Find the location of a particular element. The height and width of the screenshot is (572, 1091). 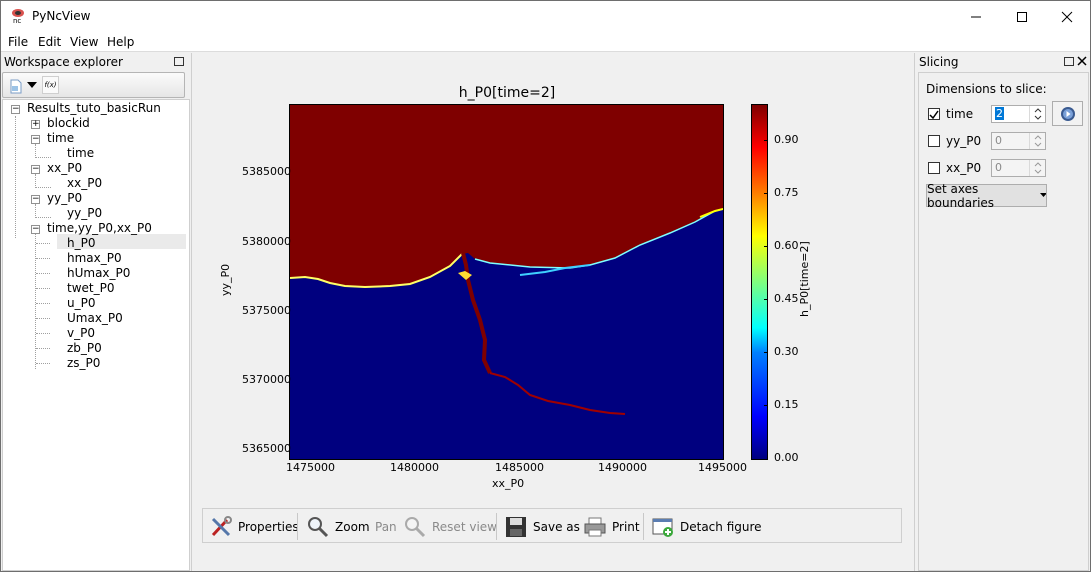

colorbar-tick-label: 0.60 is located at coordinates (786, 245).